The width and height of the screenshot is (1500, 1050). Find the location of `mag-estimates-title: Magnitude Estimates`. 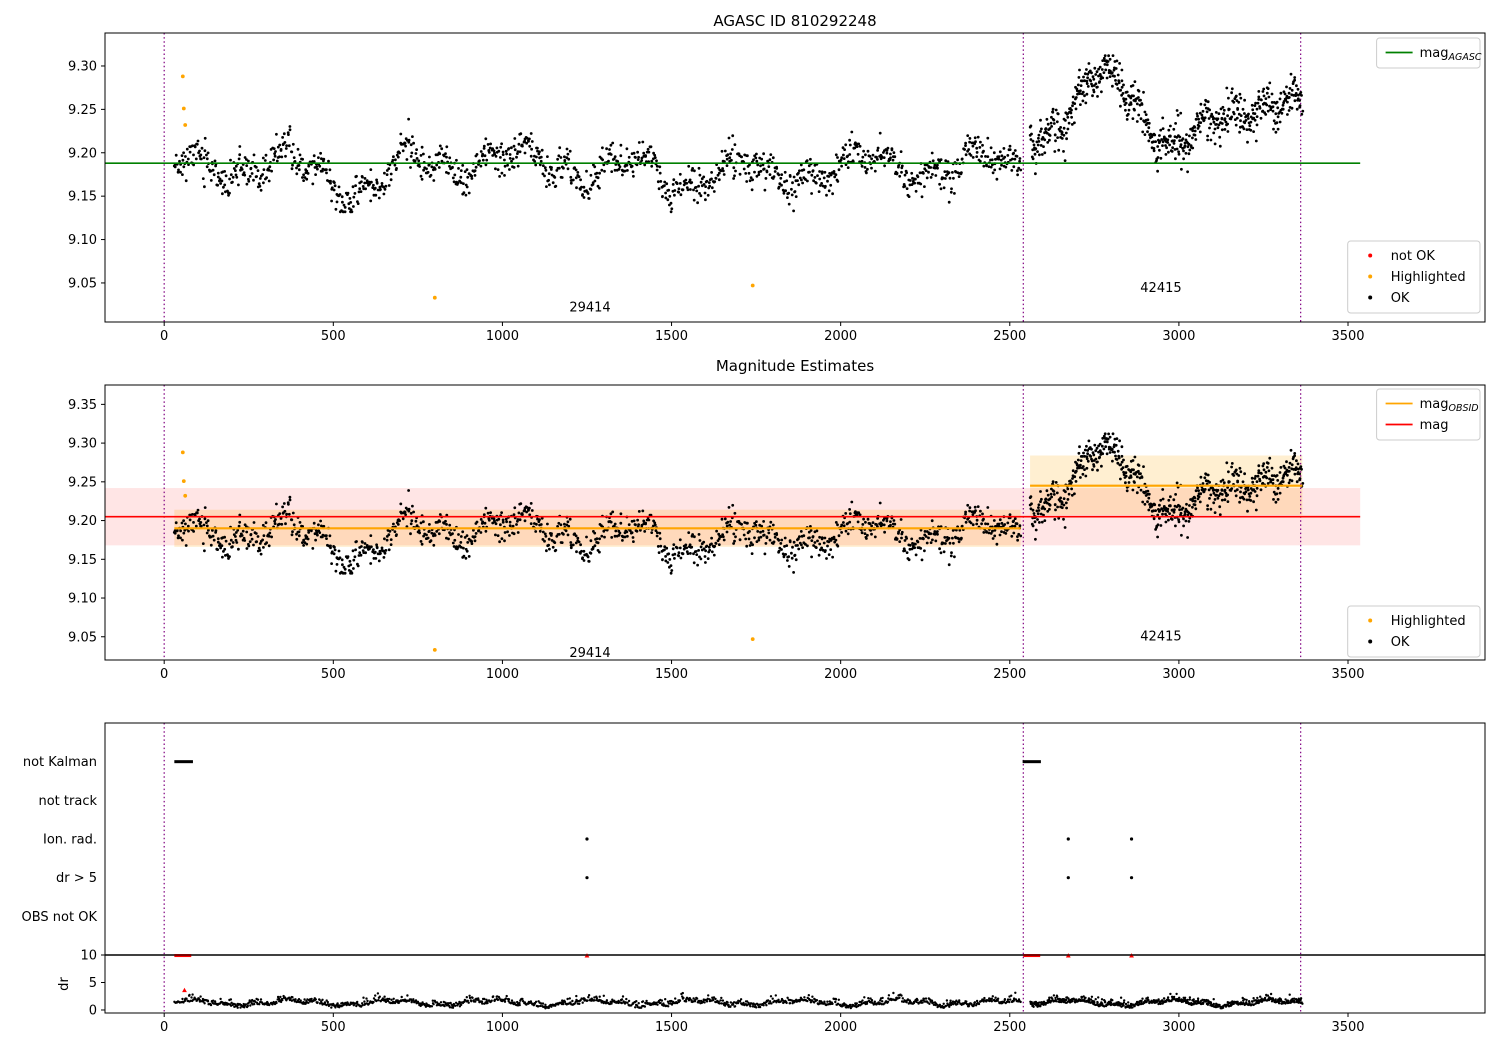

mag-estimates-title: Magnitude Estimates is located at coordinates (795, 366).